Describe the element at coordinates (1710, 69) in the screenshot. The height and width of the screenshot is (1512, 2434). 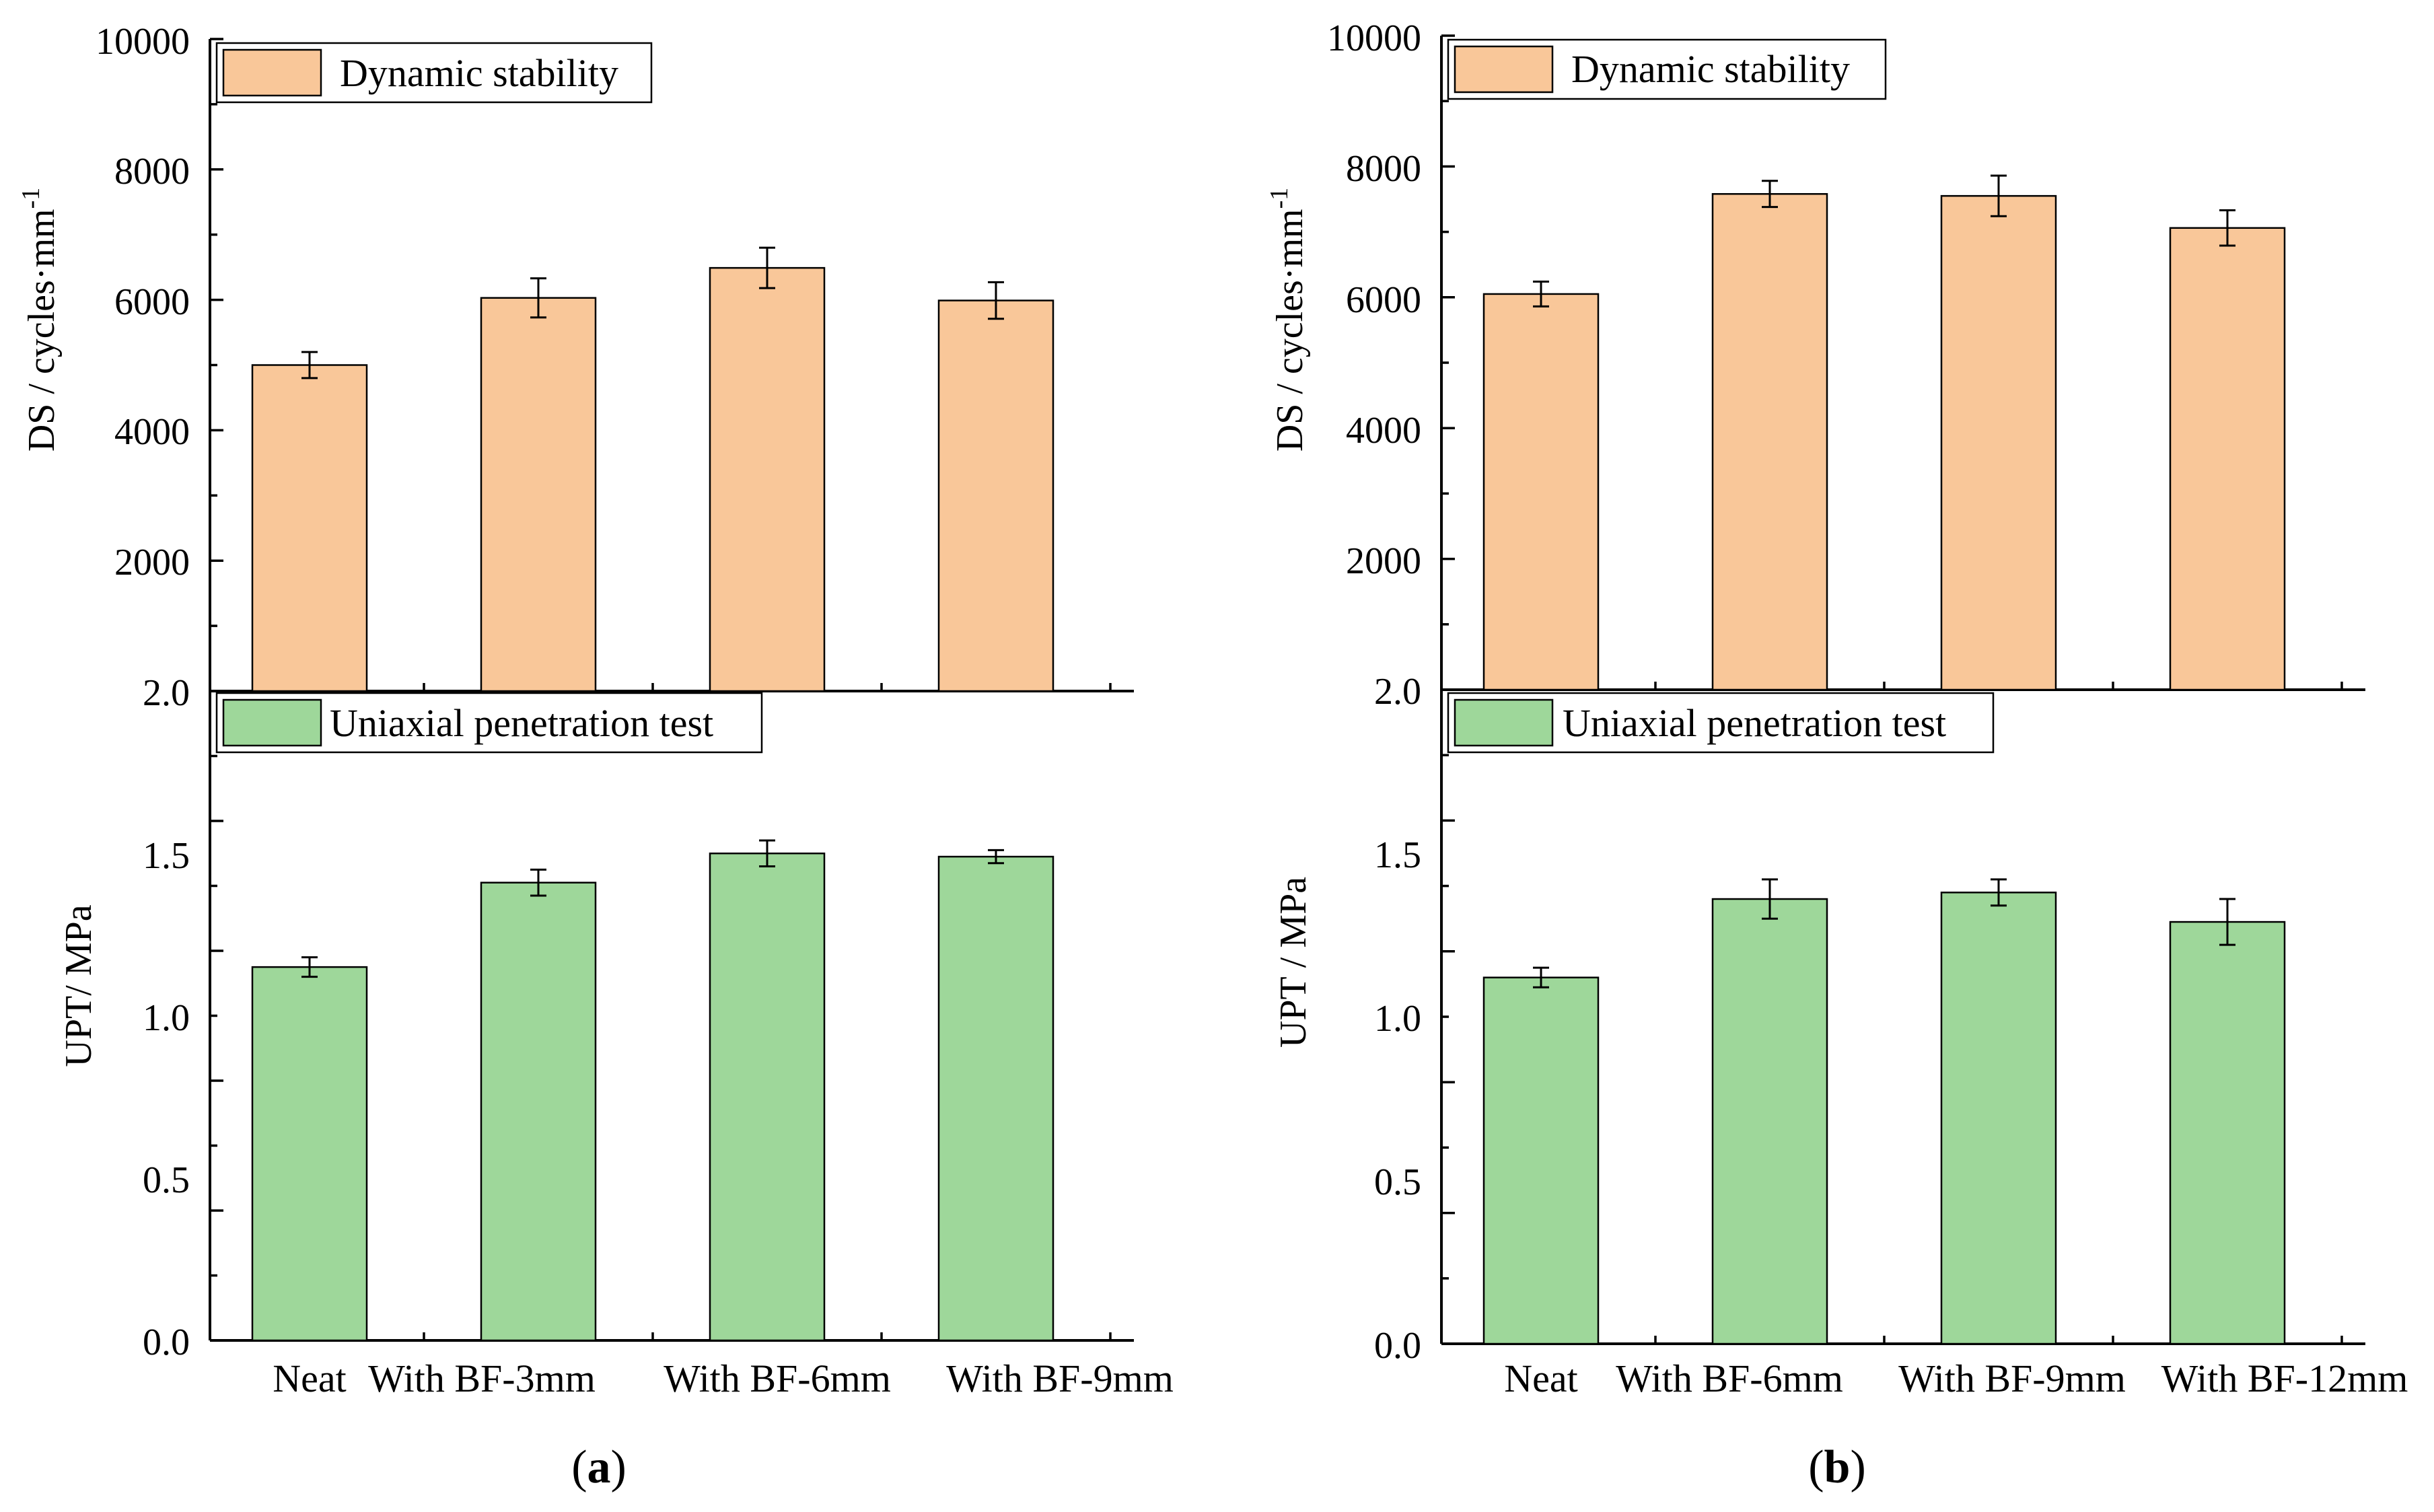
I see `panel-b-ds-legend-label: Dynamic stability` at that location.